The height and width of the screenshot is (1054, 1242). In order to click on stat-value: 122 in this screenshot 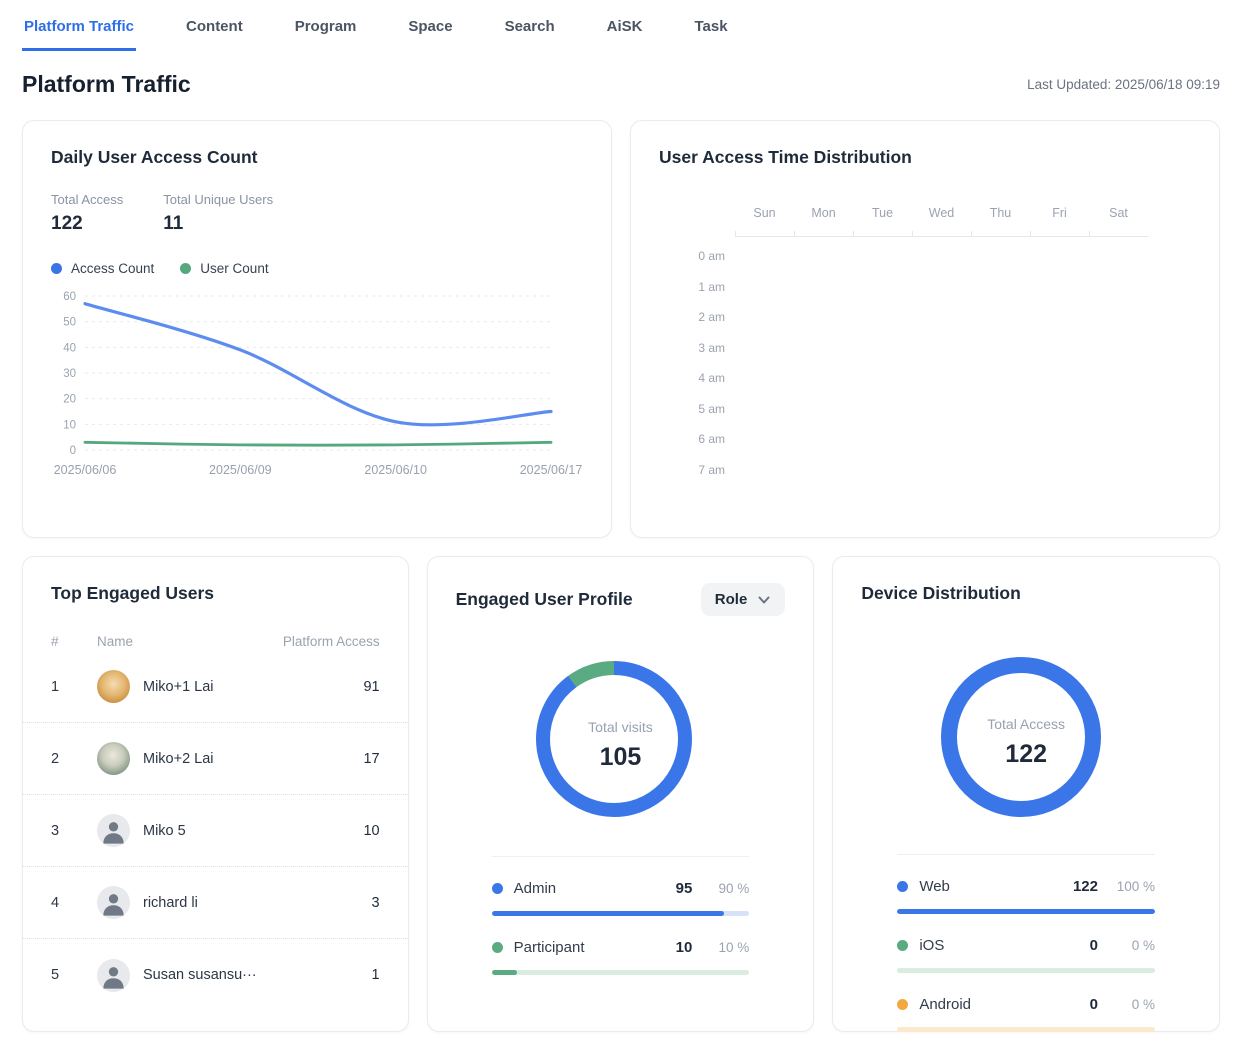, I will do `click(67, 223)`.